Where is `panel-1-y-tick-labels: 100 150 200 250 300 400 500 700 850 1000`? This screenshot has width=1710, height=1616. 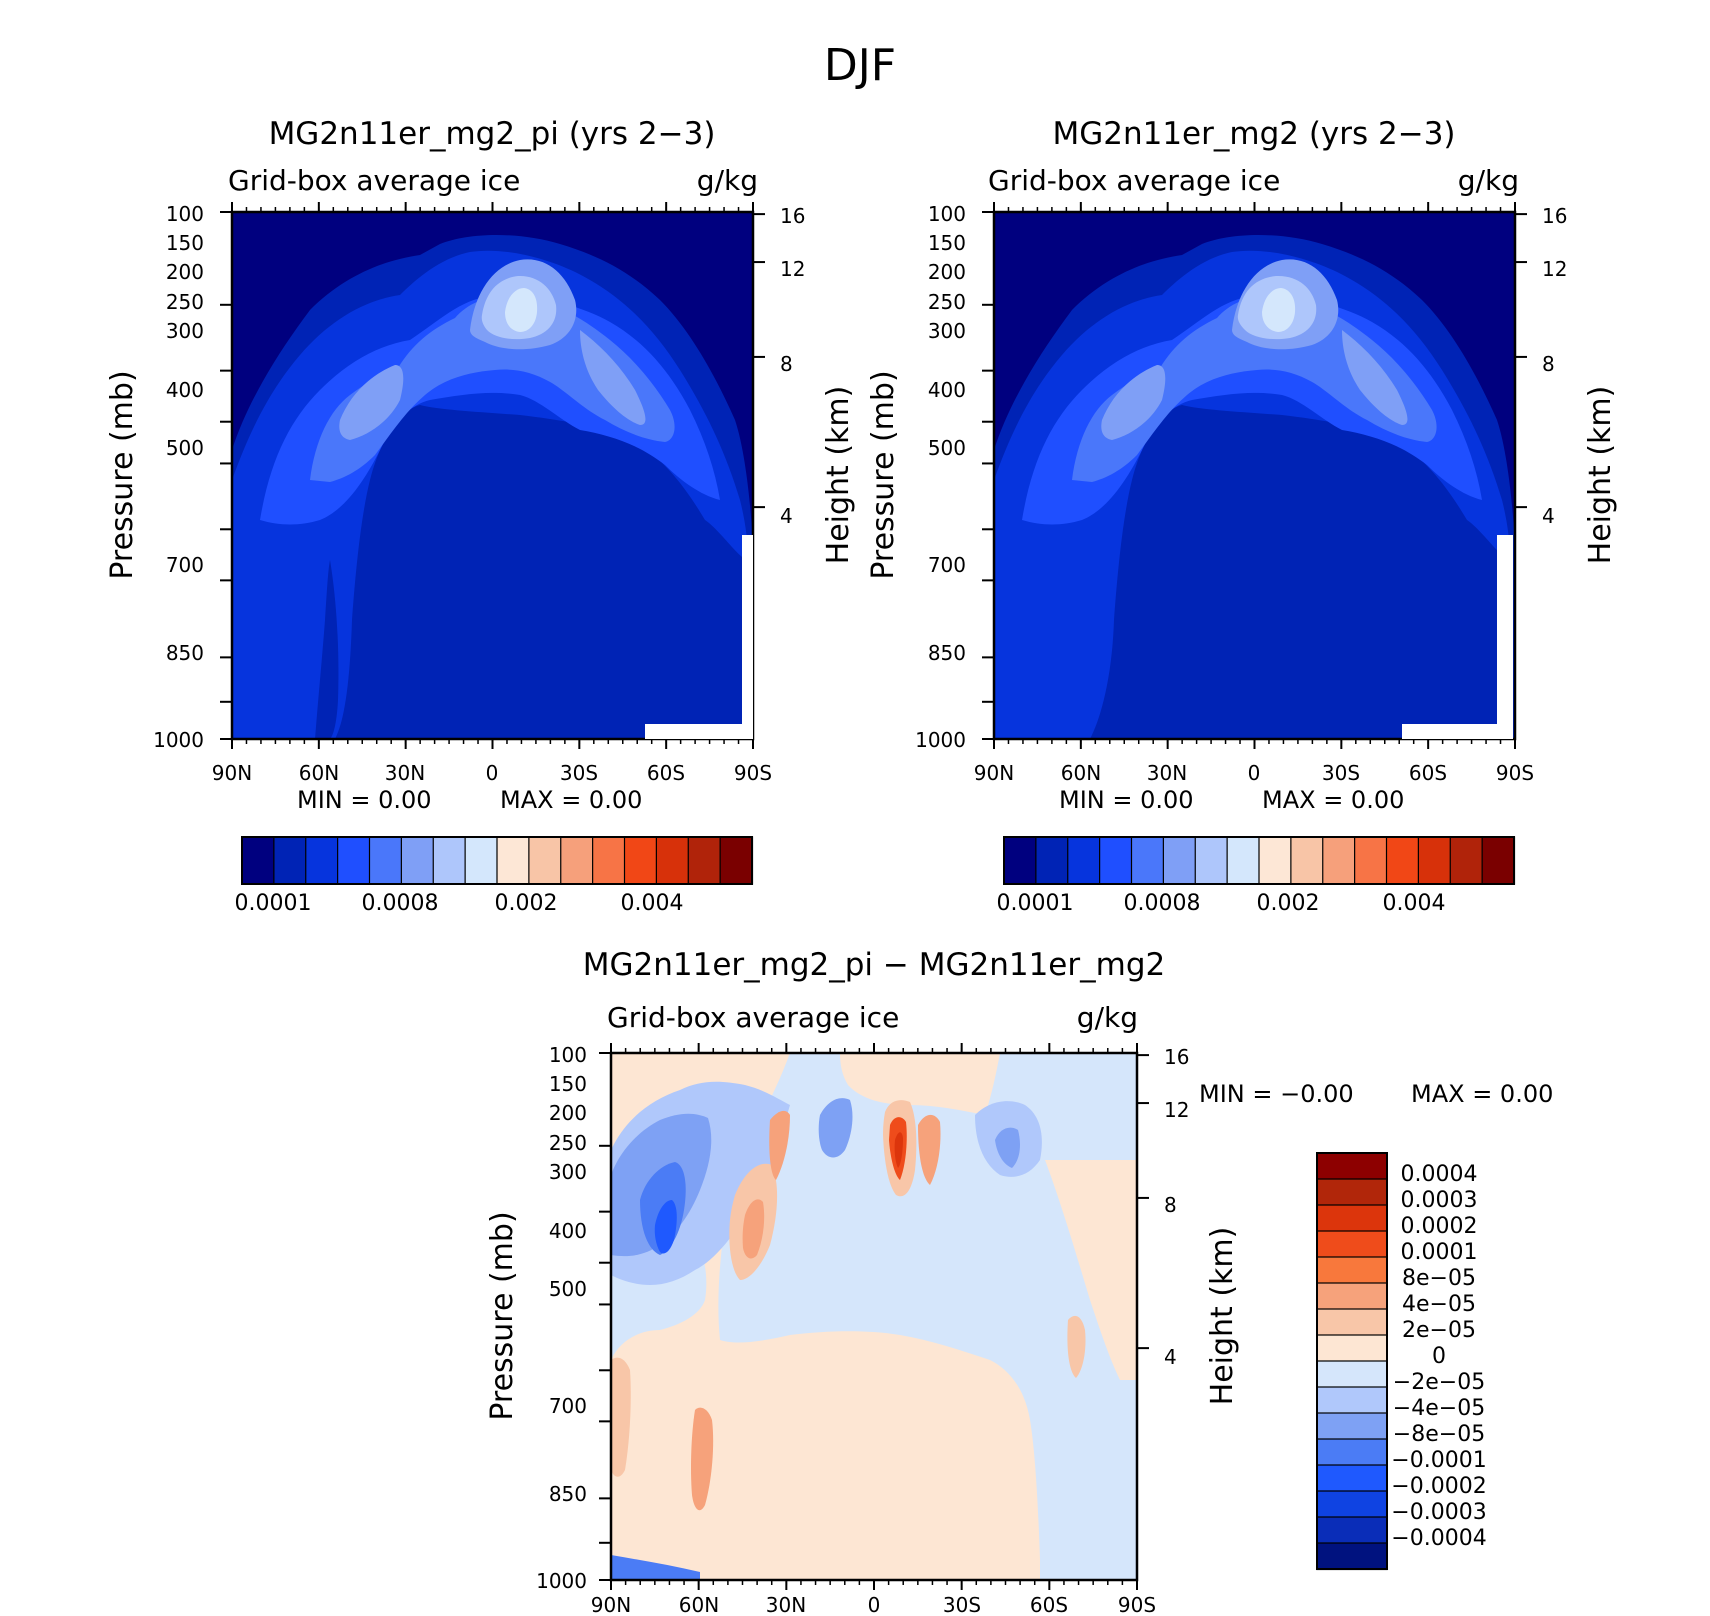 panel-1-y-tick-labels: 100 150 200 250 300 400 500 700 850 1000 is located at coordinates (178, 477).